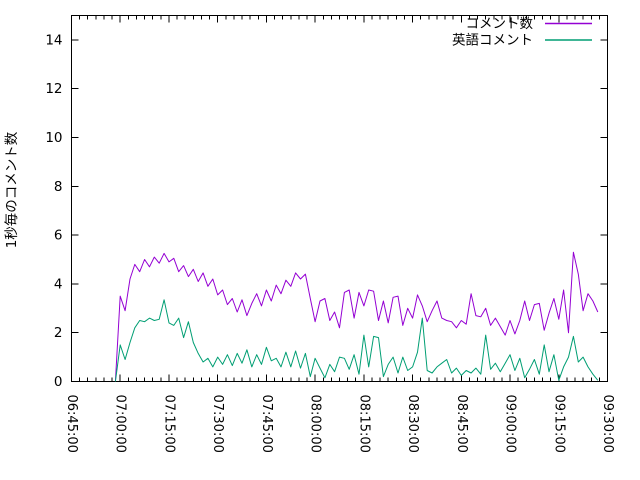  What do you see at coordinates (315, 424) in the screenshot?
I see `x-tick-label: 08:00:00` at bounding box center [315, 424].